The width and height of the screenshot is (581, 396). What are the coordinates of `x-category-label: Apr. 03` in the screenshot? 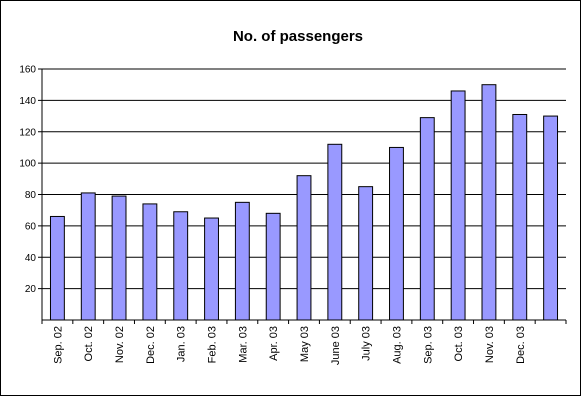 It's located at (274, 343).